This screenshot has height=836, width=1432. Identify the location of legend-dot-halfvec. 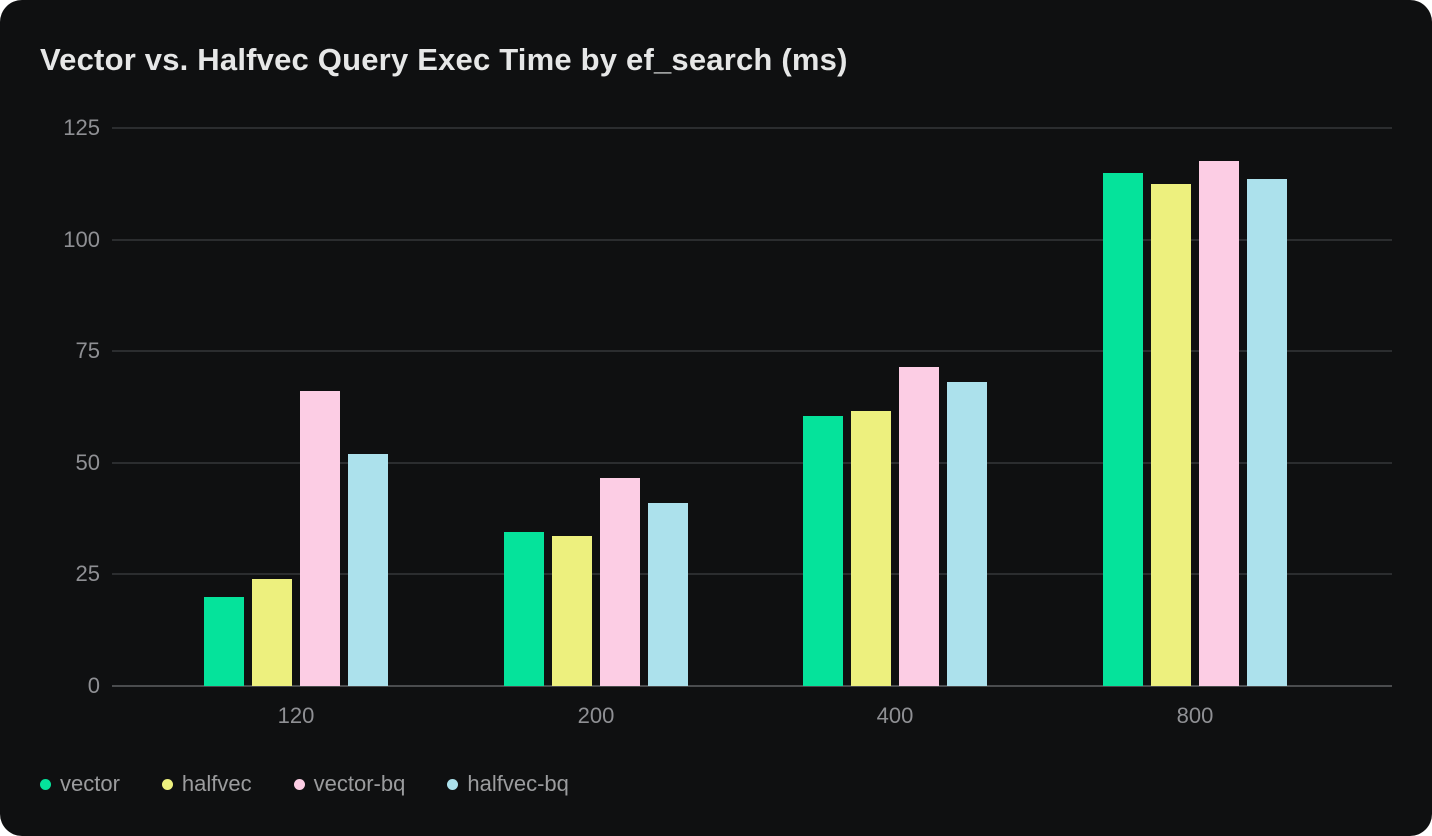
(167, 784).